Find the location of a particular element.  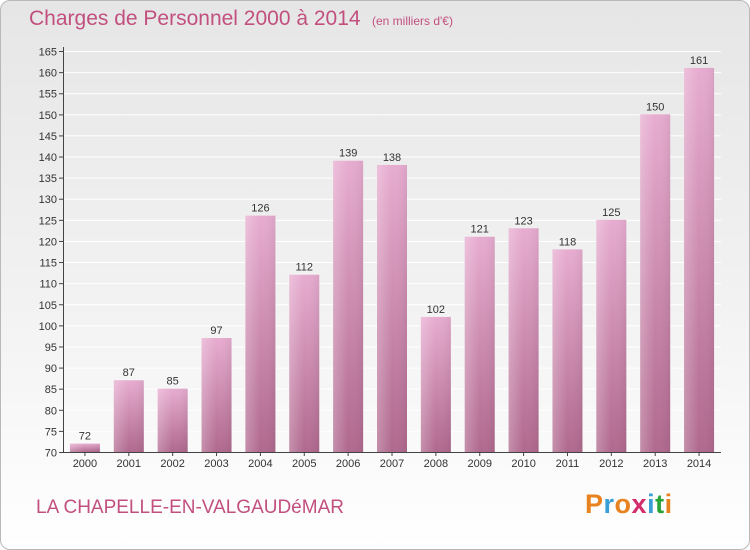

y-tick-label: 160 is located at coordinates (48, 74).